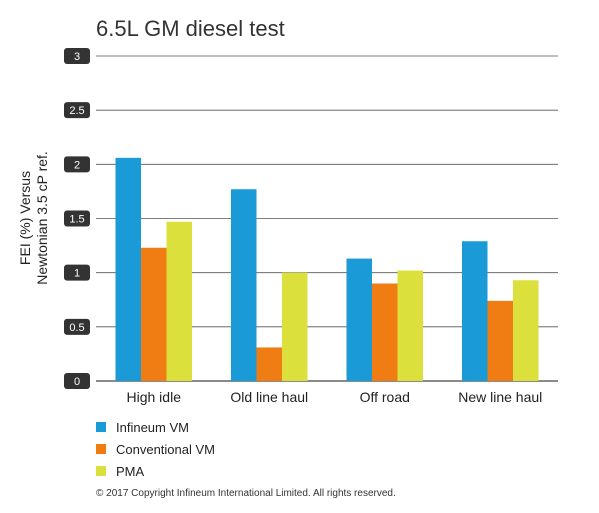  I want to click on y-tick-label: 0.5, so click(76, 328).